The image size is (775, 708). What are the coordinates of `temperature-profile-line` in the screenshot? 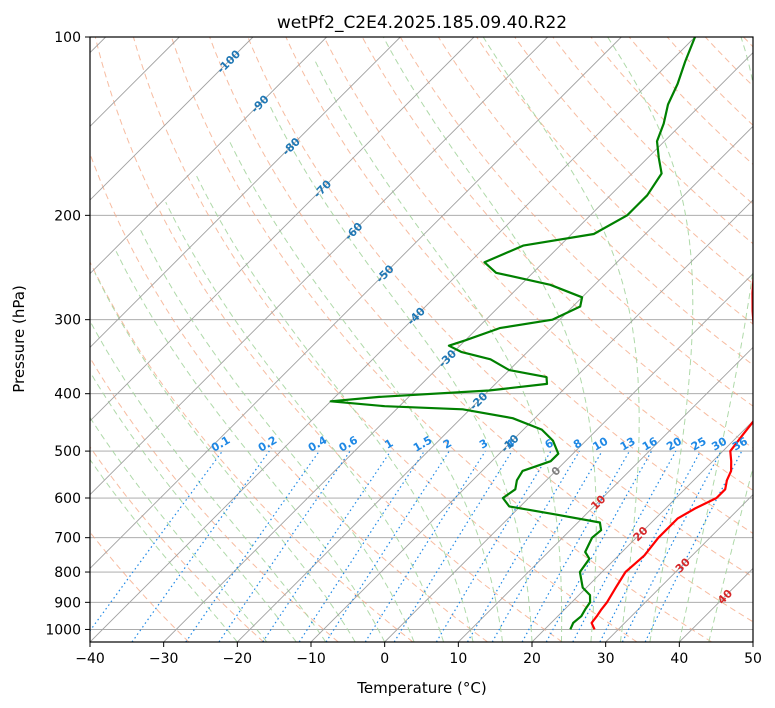 It's located at (671, 450).